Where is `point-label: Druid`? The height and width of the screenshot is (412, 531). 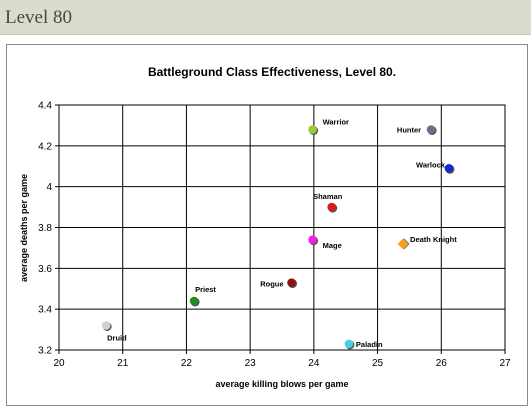
point-label: Druid is located at coordinates (117, 338).